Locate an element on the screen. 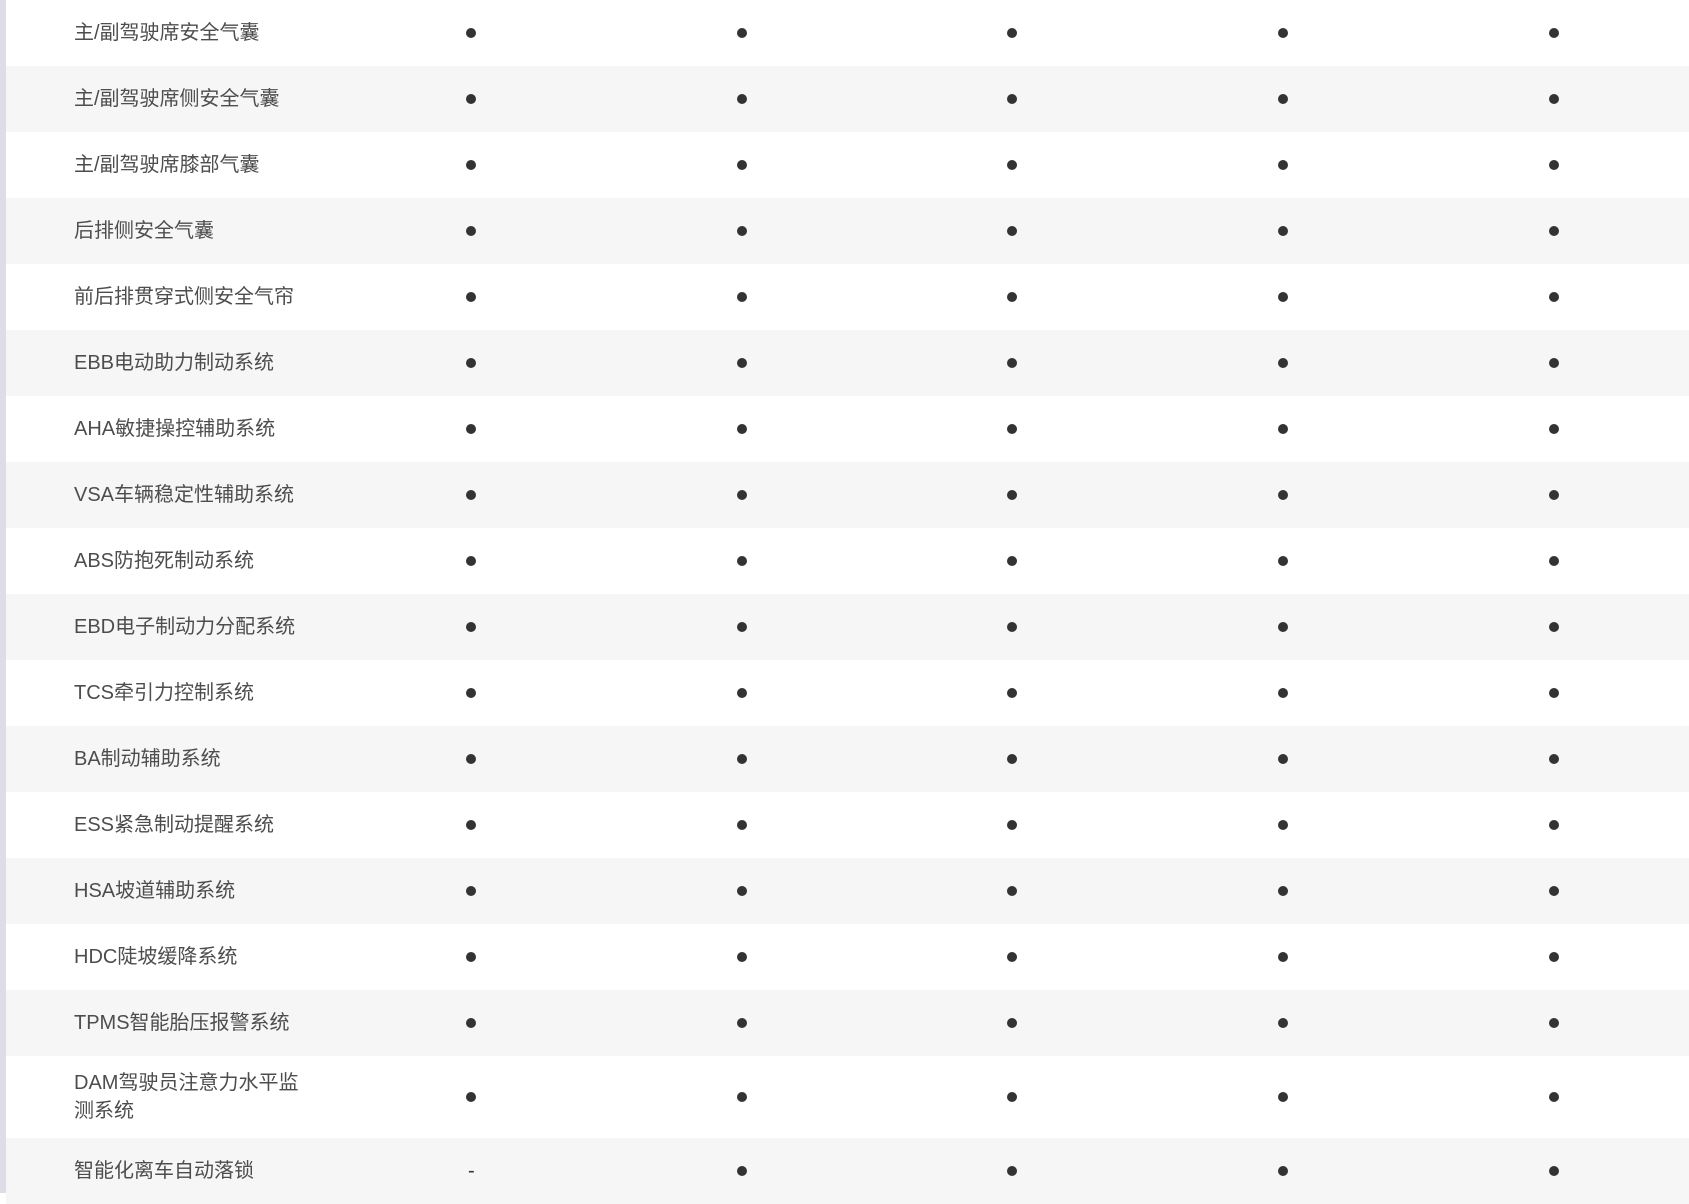 Image resolution: width=1689 pixels, height=1204 pixels. feature-label: EBB电动助力制动系统 is located at coordinates (174, 363).